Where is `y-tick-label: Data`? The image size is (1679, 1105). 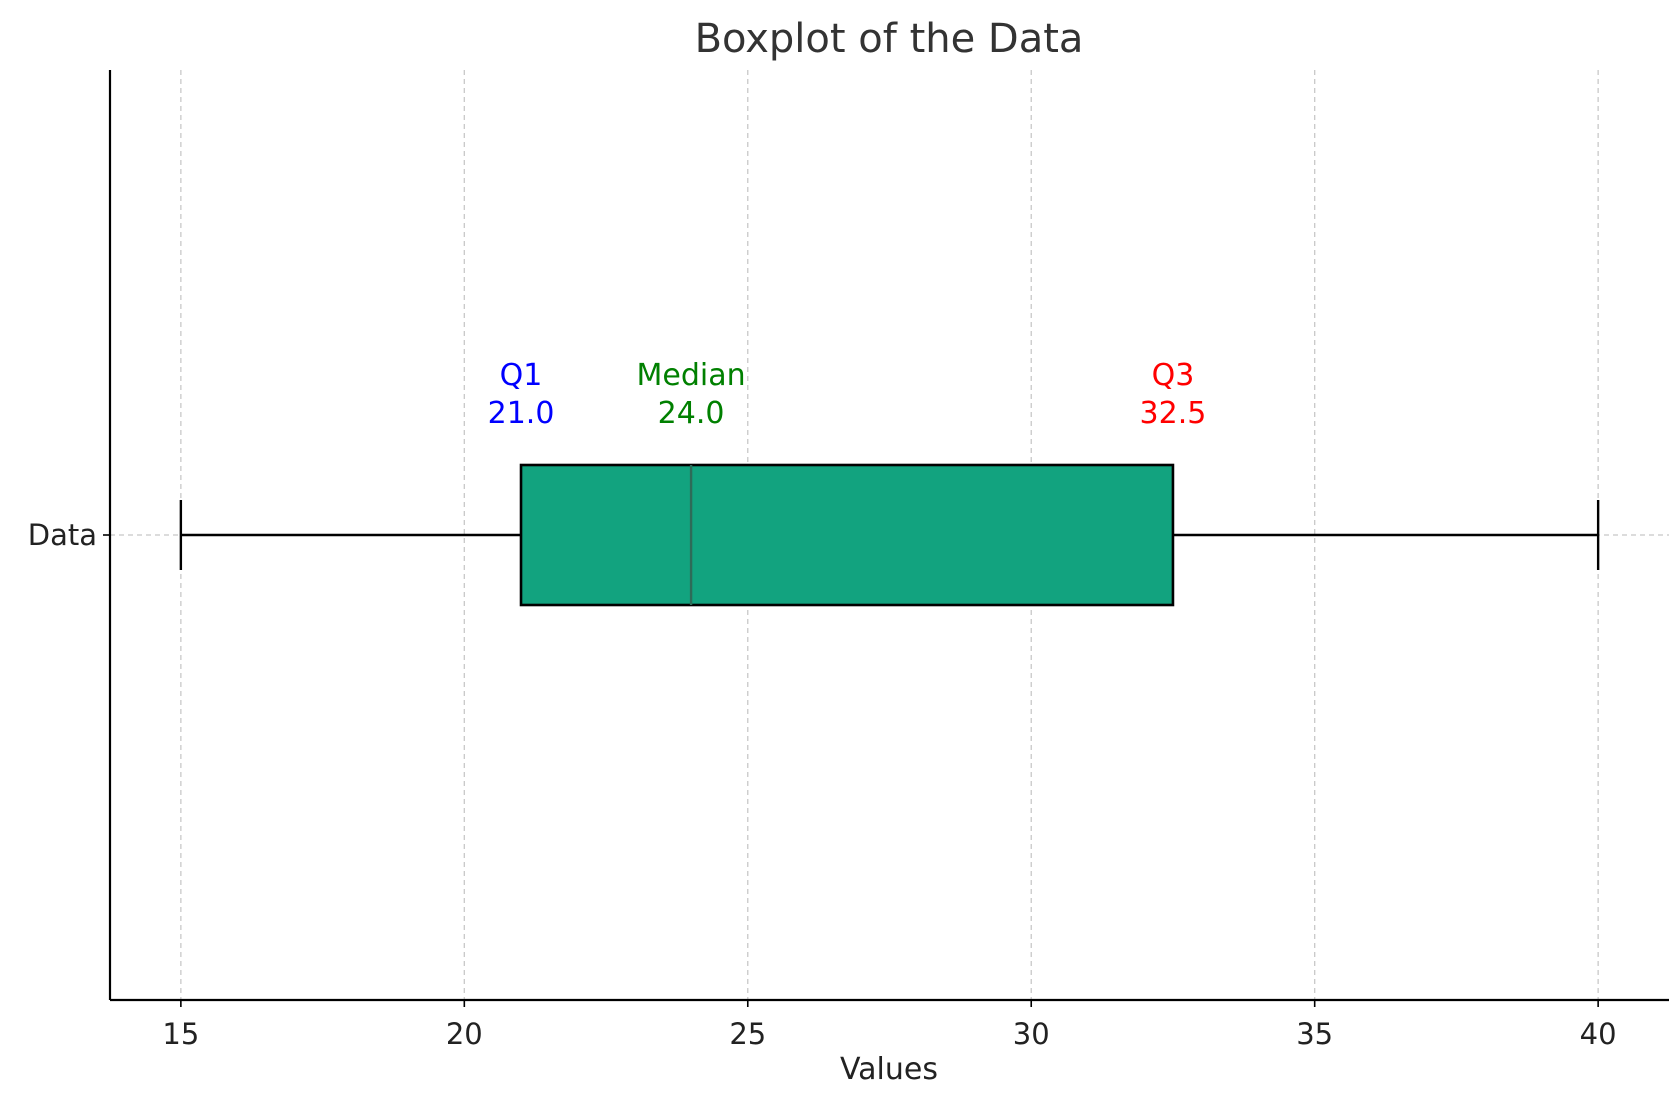 y-tick-label: Data is located at coordinates (62, 535).